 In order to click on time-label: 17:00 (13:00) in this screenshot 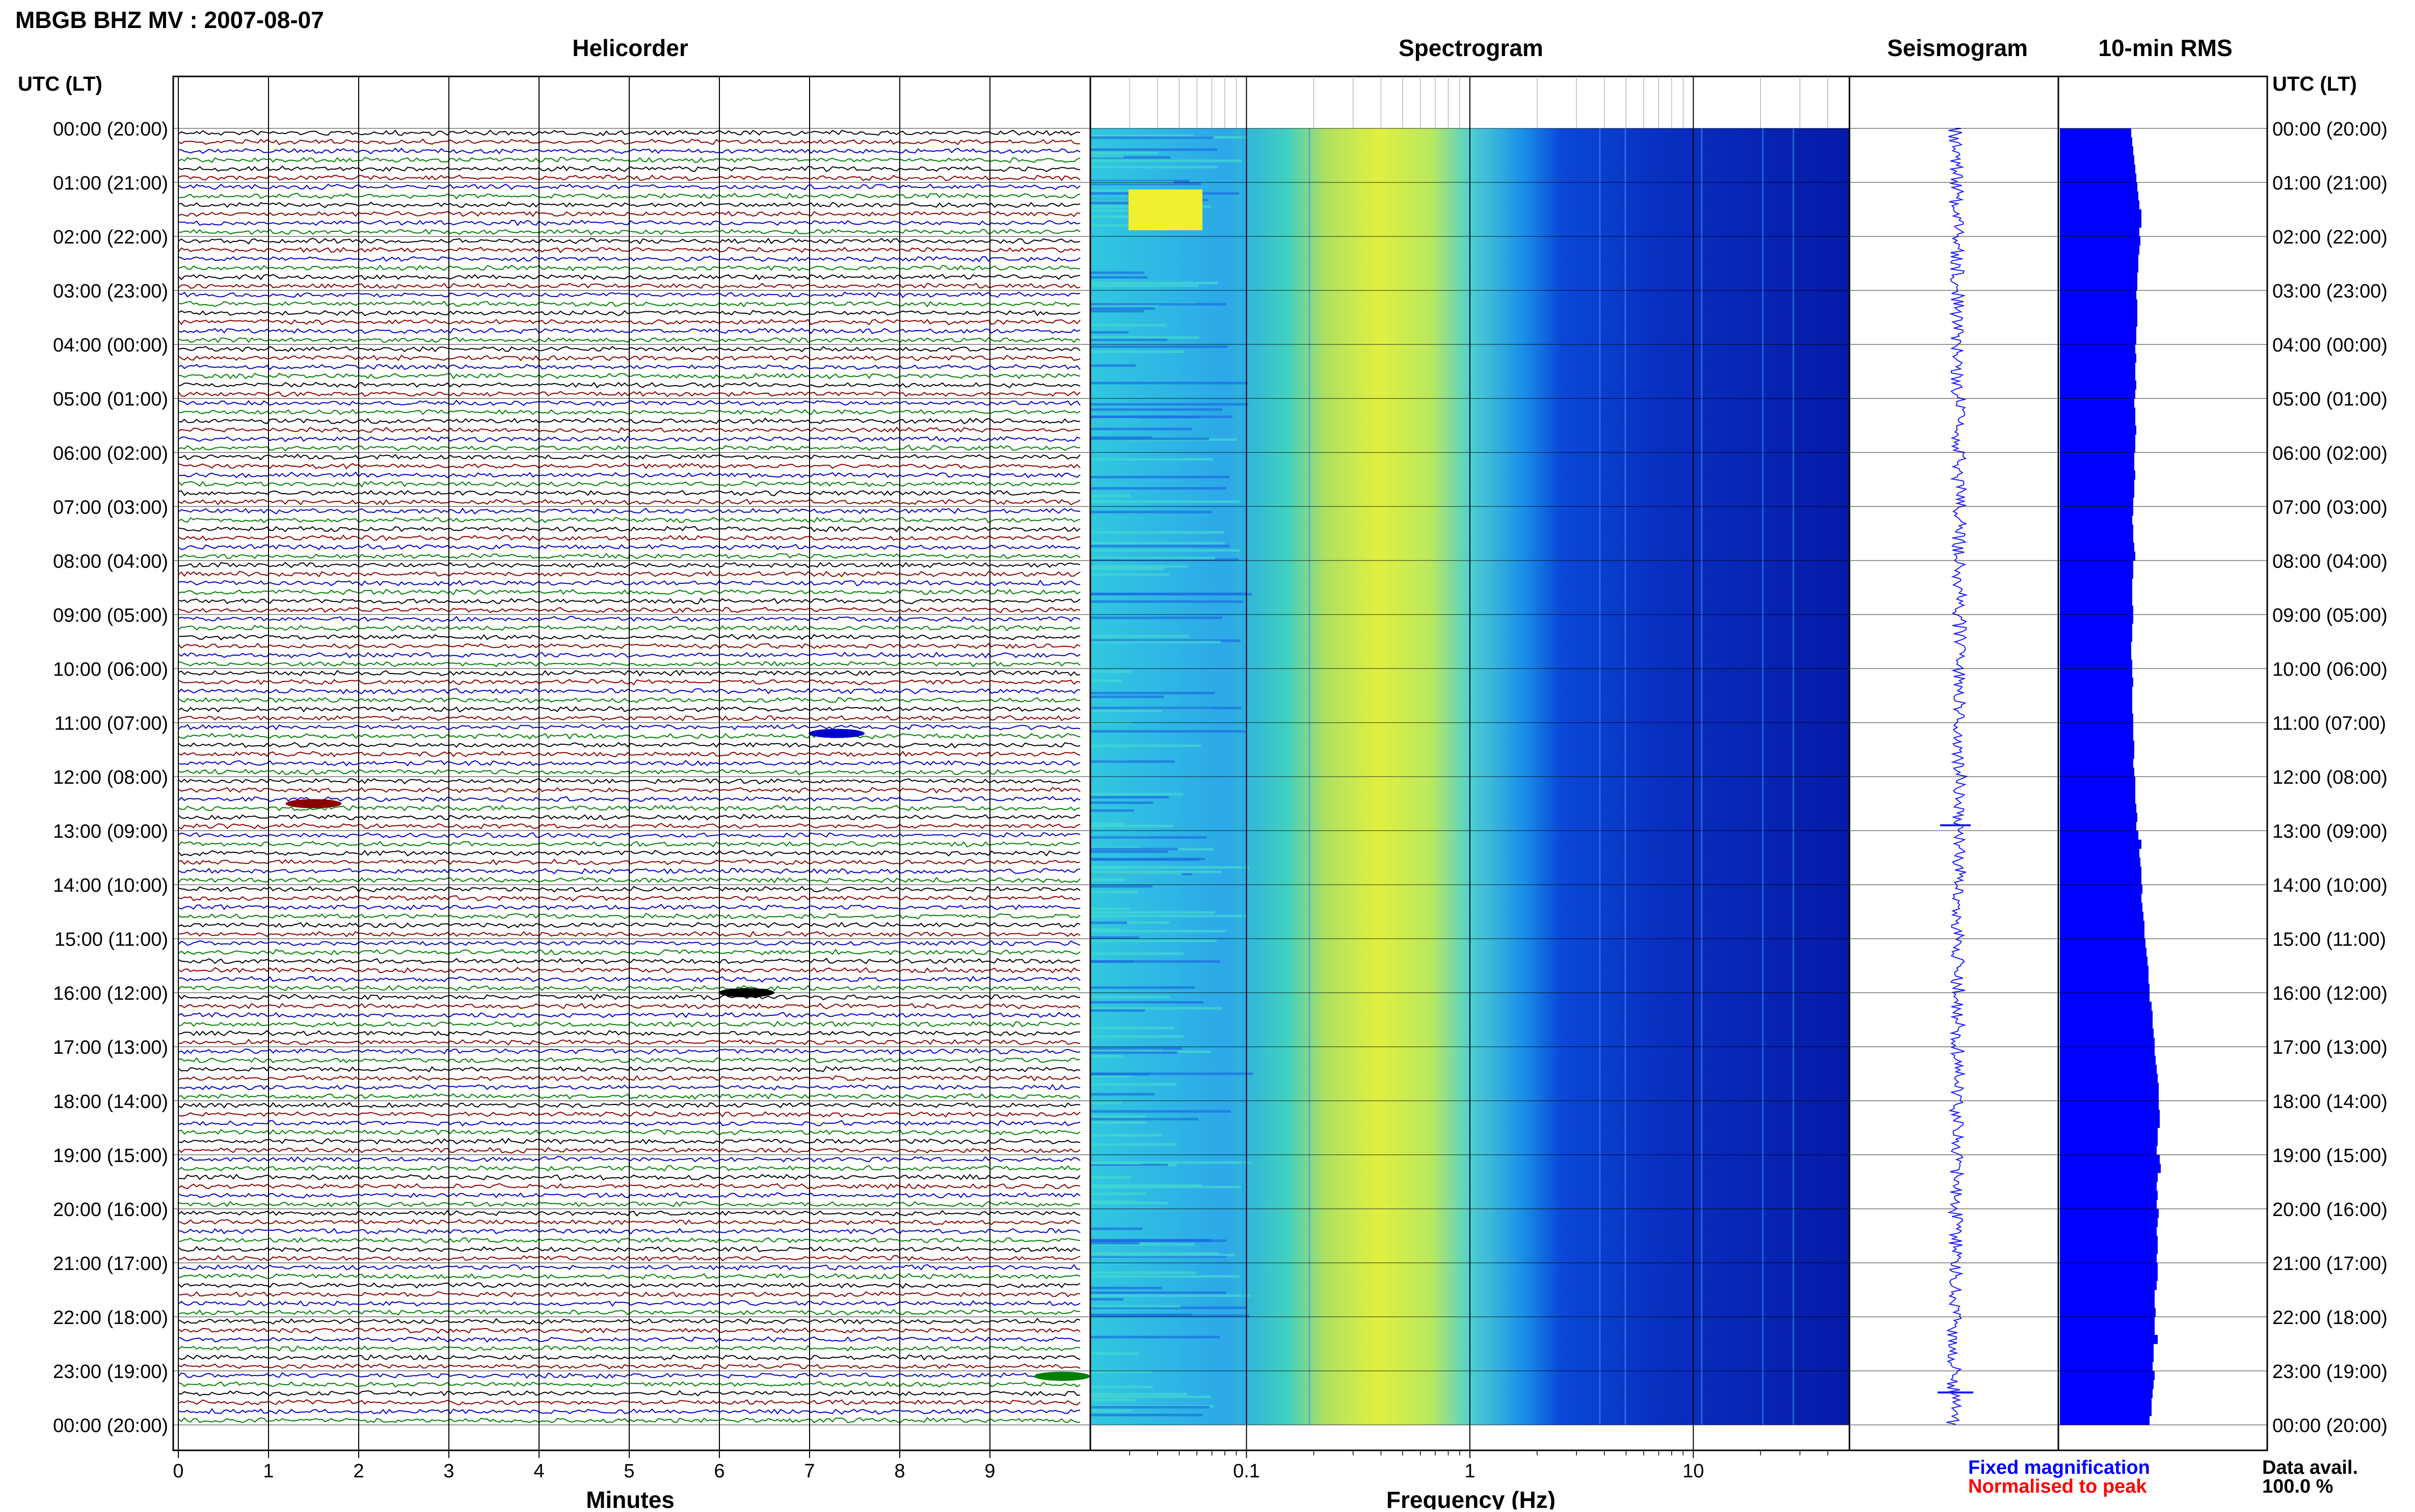, I will do `click(110, 1048)`.